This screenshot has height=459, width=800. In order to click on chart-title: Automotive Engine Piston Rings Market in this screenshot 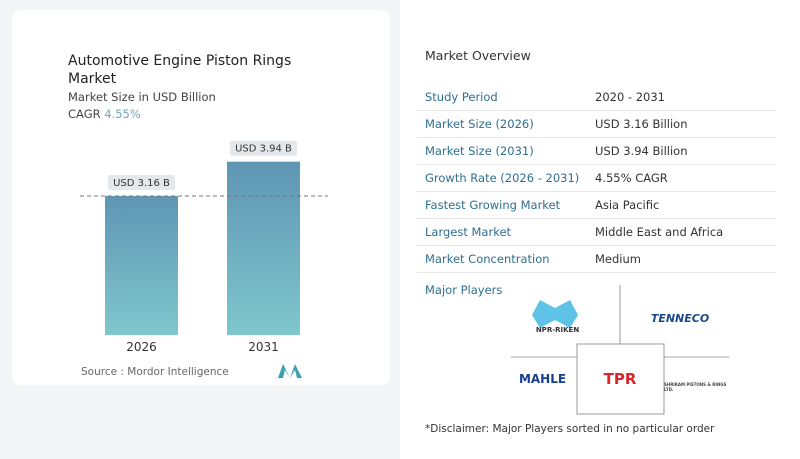, I will do `click(180, 70)`.